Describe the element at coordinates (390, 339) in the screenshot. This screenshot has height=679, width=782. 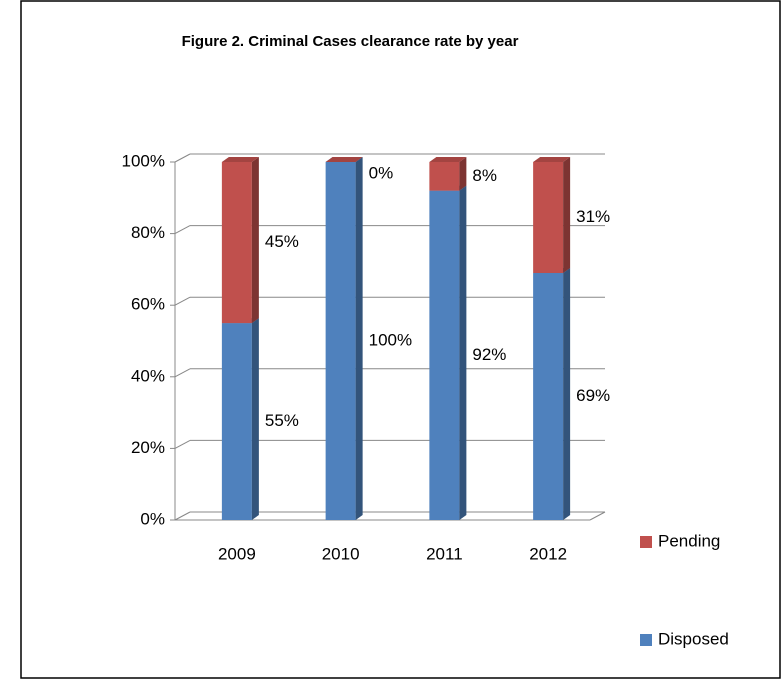
I see `data-label: 100%` at that location.